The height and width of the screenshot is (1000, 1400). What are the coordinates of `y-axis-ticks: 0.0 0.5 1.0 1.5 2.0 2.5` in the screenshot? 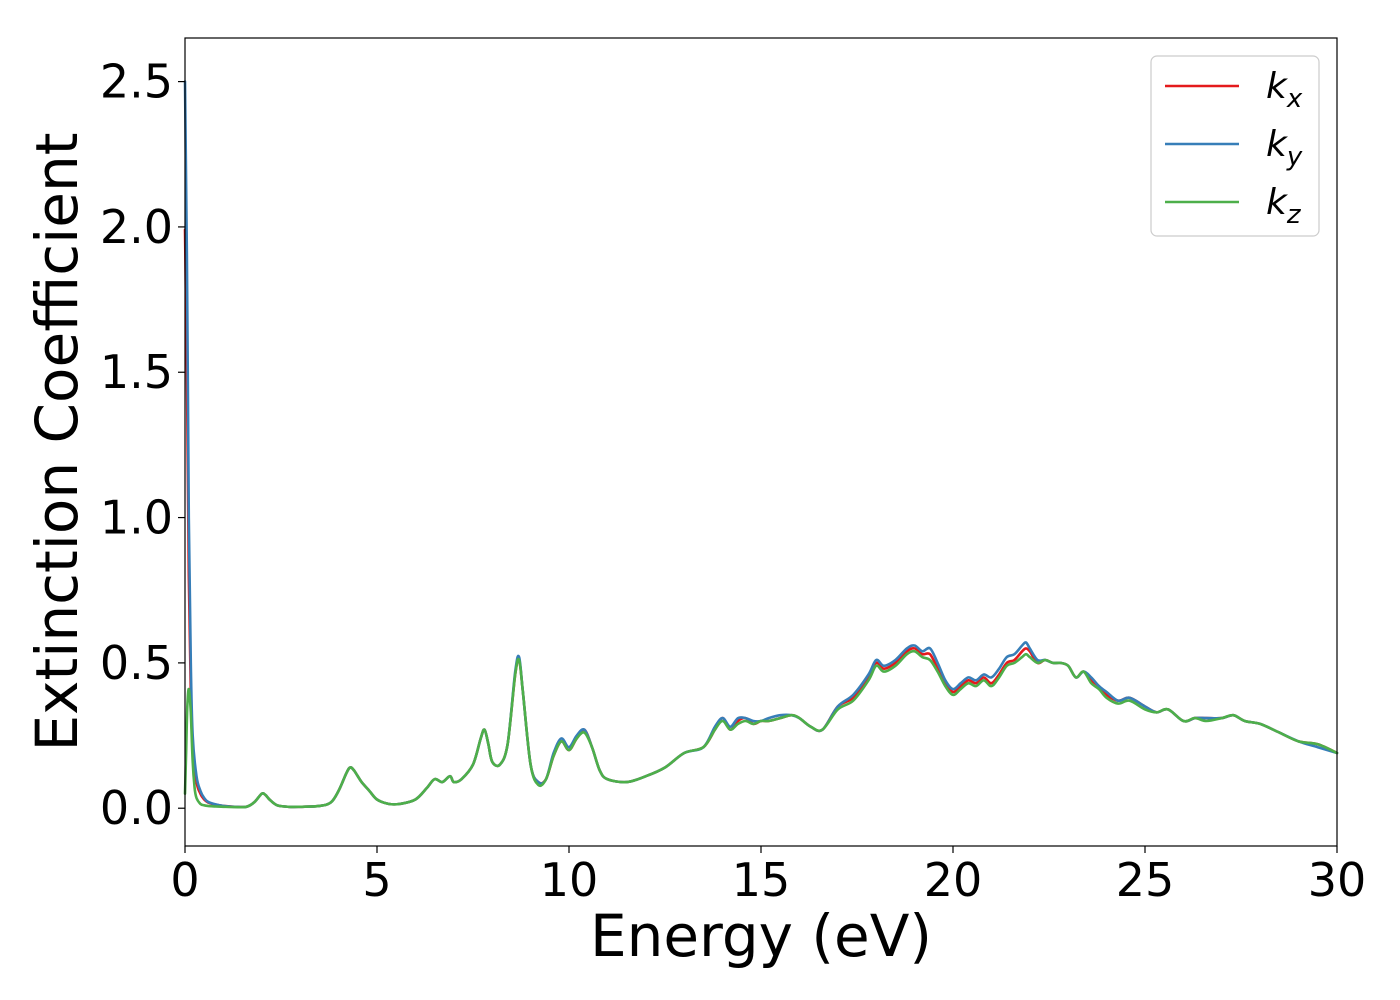 It's located at (142, 445).